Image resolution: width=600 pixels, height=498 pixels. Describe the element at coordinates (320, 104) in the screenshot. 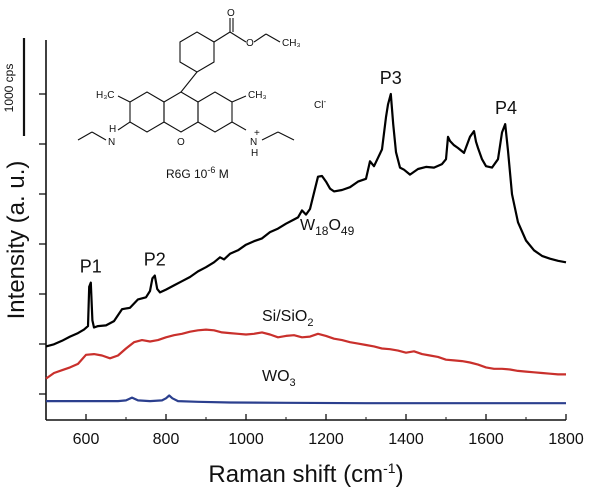

I see `mol-counterion: Cl-` at that location.